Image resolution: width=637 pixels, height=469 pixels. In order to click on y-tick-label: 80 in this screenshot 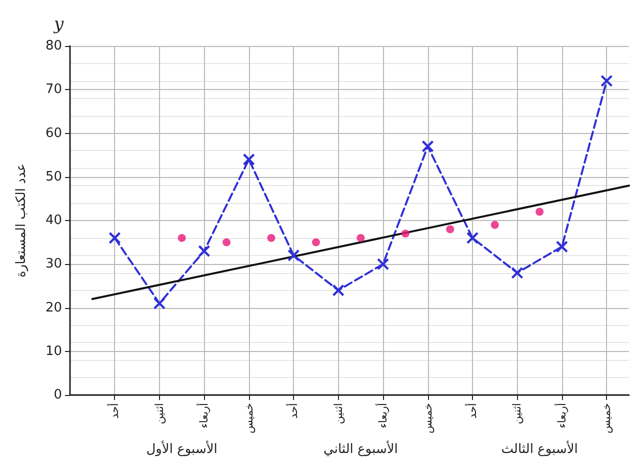, I will do `click(53, 46)`.